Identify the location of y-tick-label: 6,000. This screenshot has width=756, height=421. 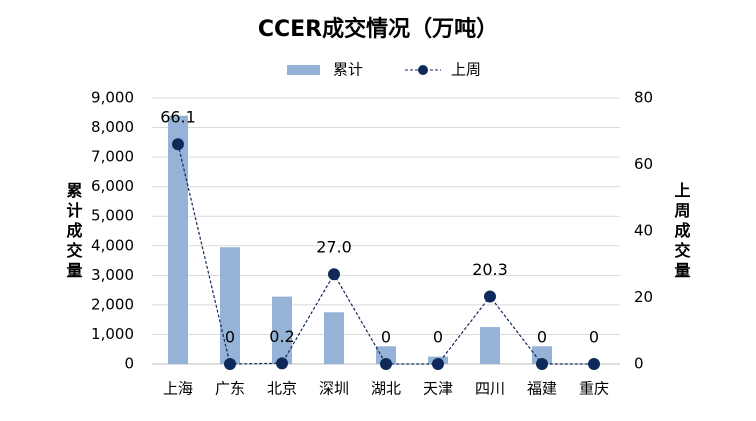
(112, 186).